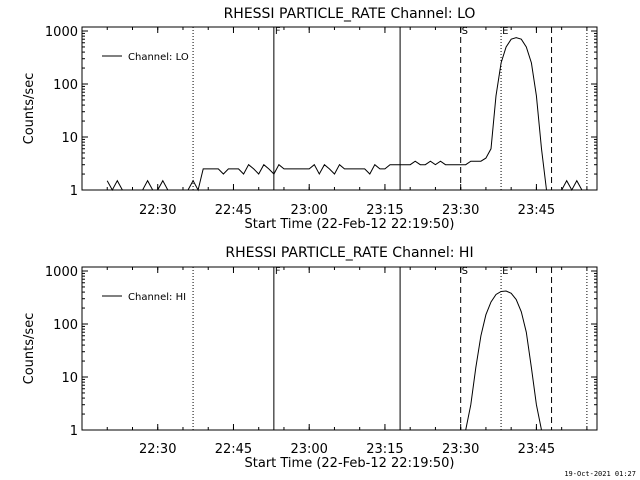  I want to click on panel-1-event-marker-label: S, so click(465, 31).